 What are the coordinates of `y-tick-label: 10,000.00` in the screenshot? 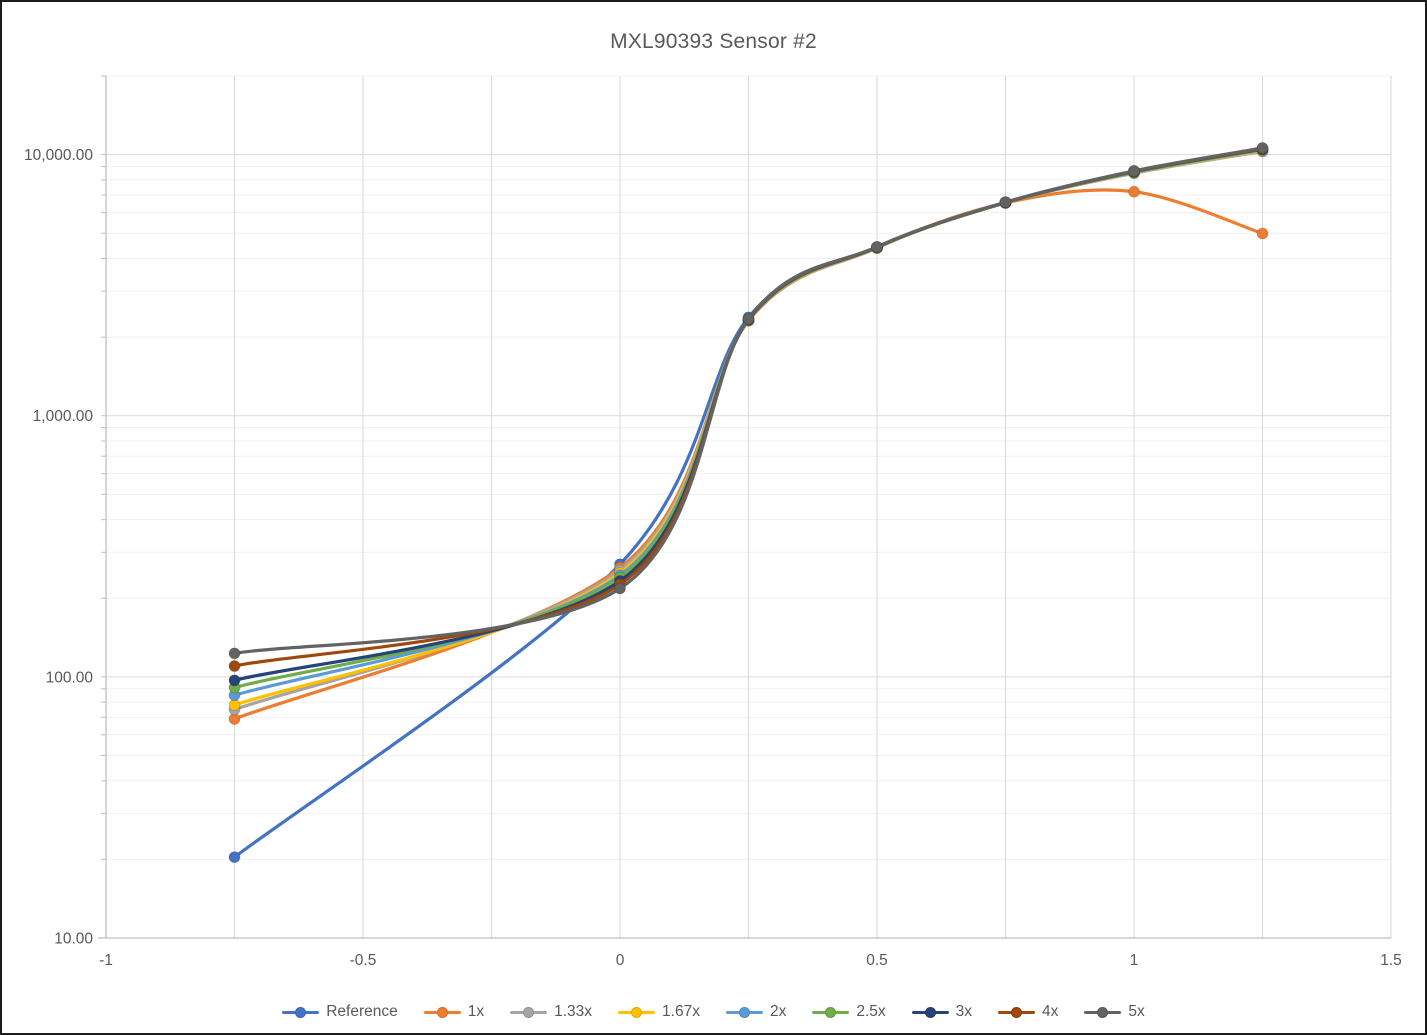 It's located at (58, 155).